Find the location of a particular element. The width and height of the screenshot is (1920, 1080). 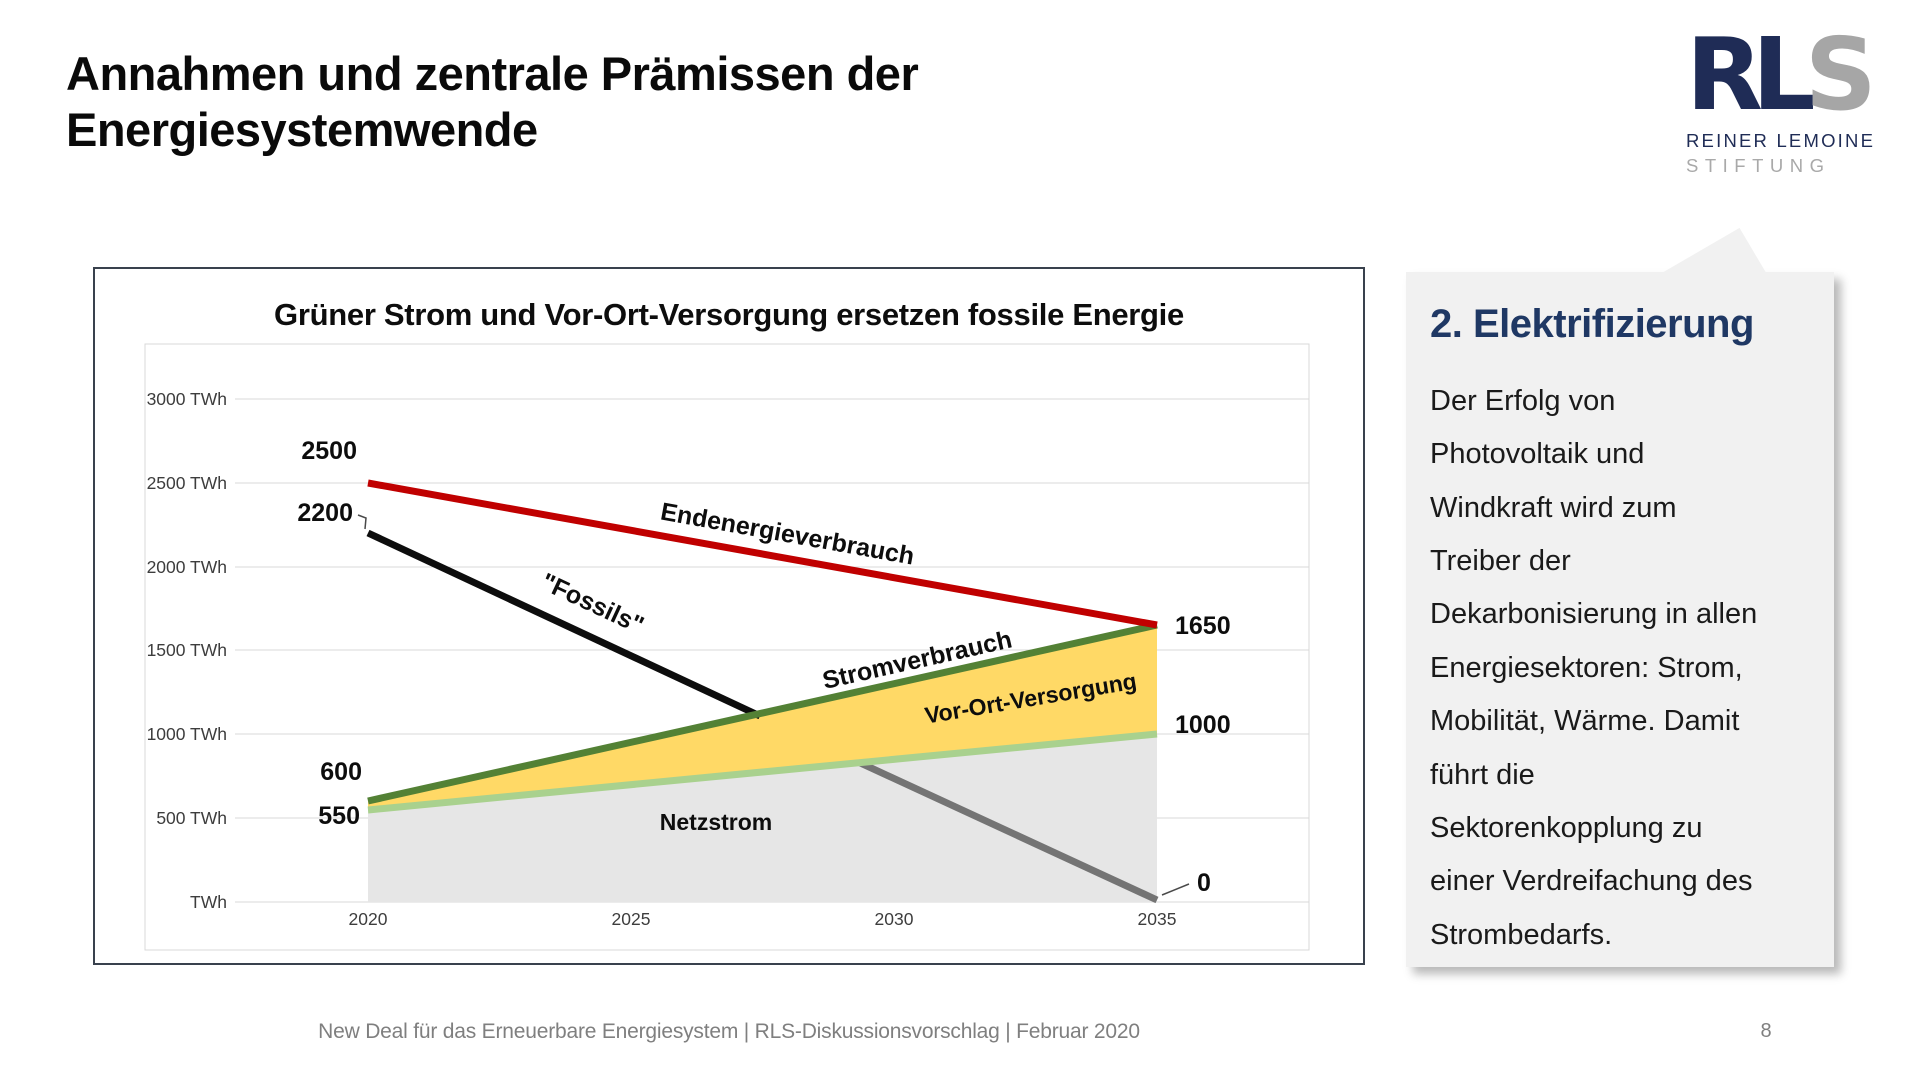

callout-heading: 2. Elektrifizierung is located at coordinates (1592, 324).